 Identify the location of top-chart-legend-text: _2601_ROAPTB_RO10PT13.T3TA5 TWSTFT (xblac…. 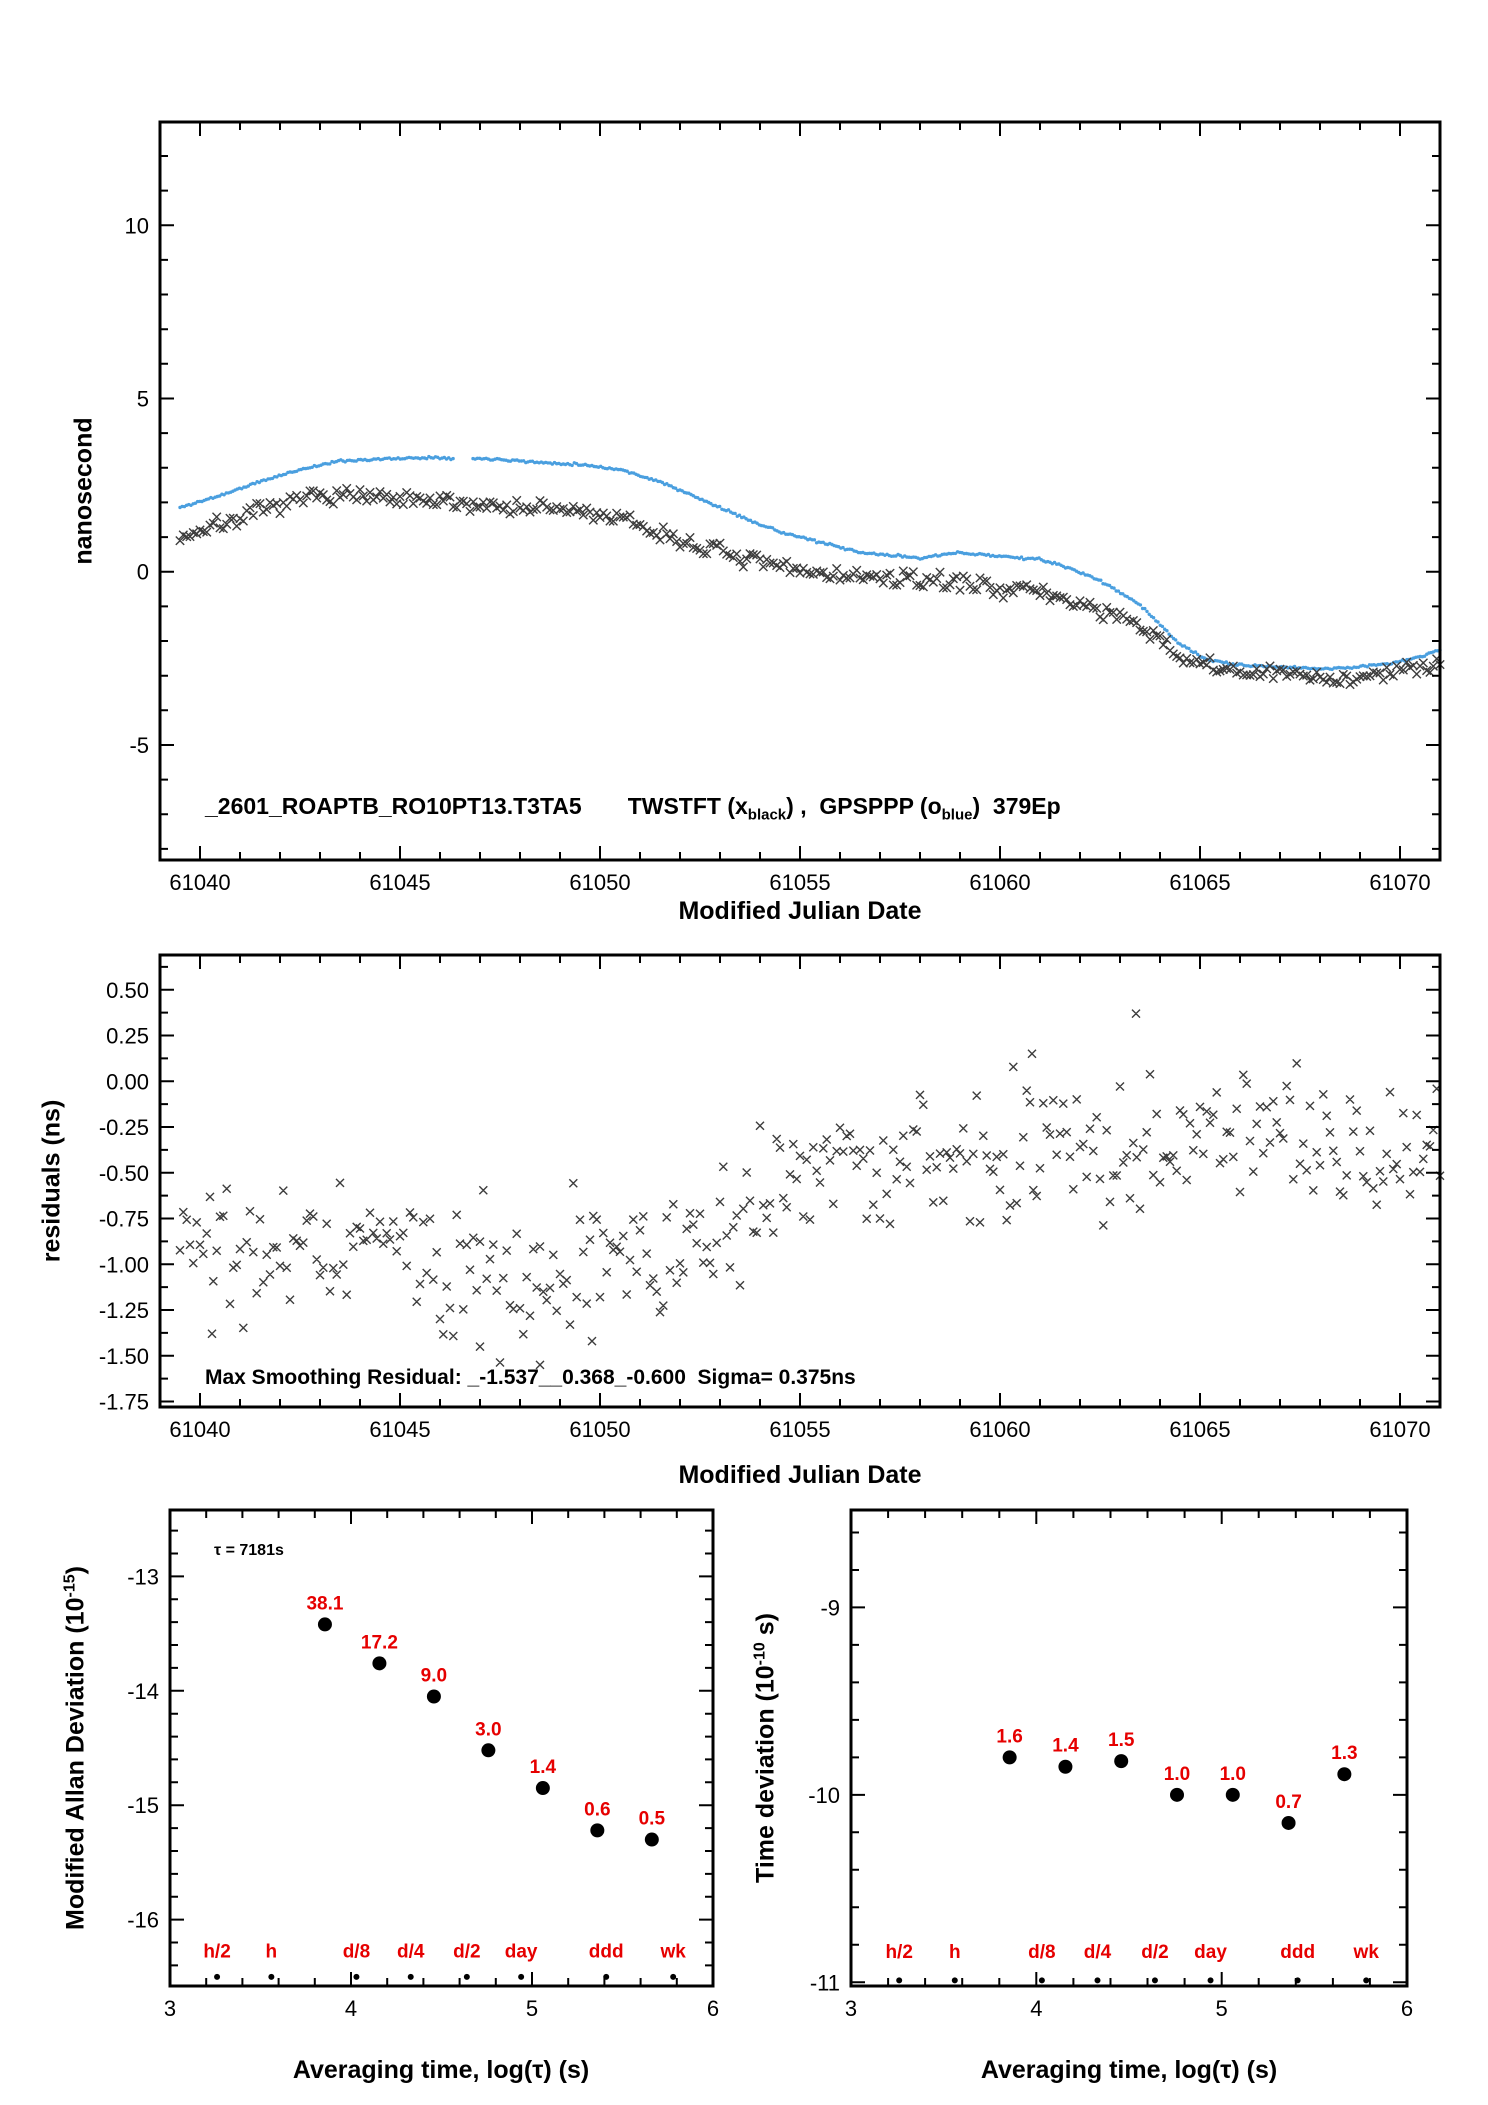
(633, 808).